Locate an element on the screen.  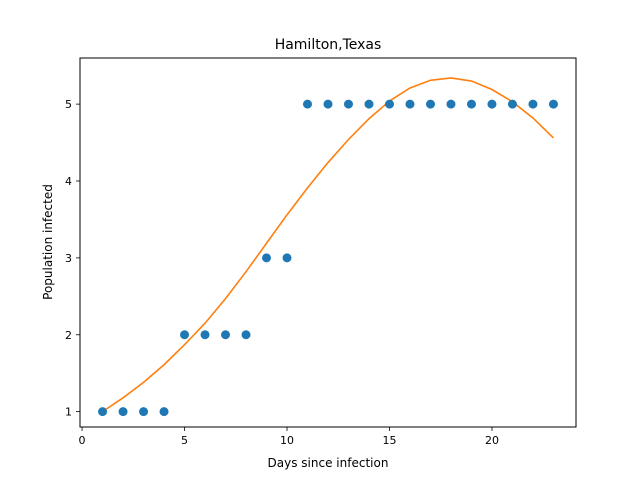
x-axis-label: Days since infection is located at coordinates (328, 463).